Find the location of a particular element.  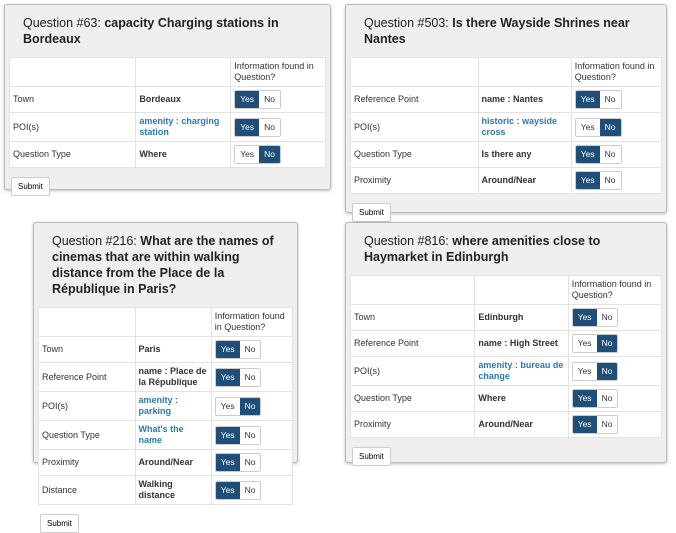

field-value: What's the name is located at coordinates (173, 435).